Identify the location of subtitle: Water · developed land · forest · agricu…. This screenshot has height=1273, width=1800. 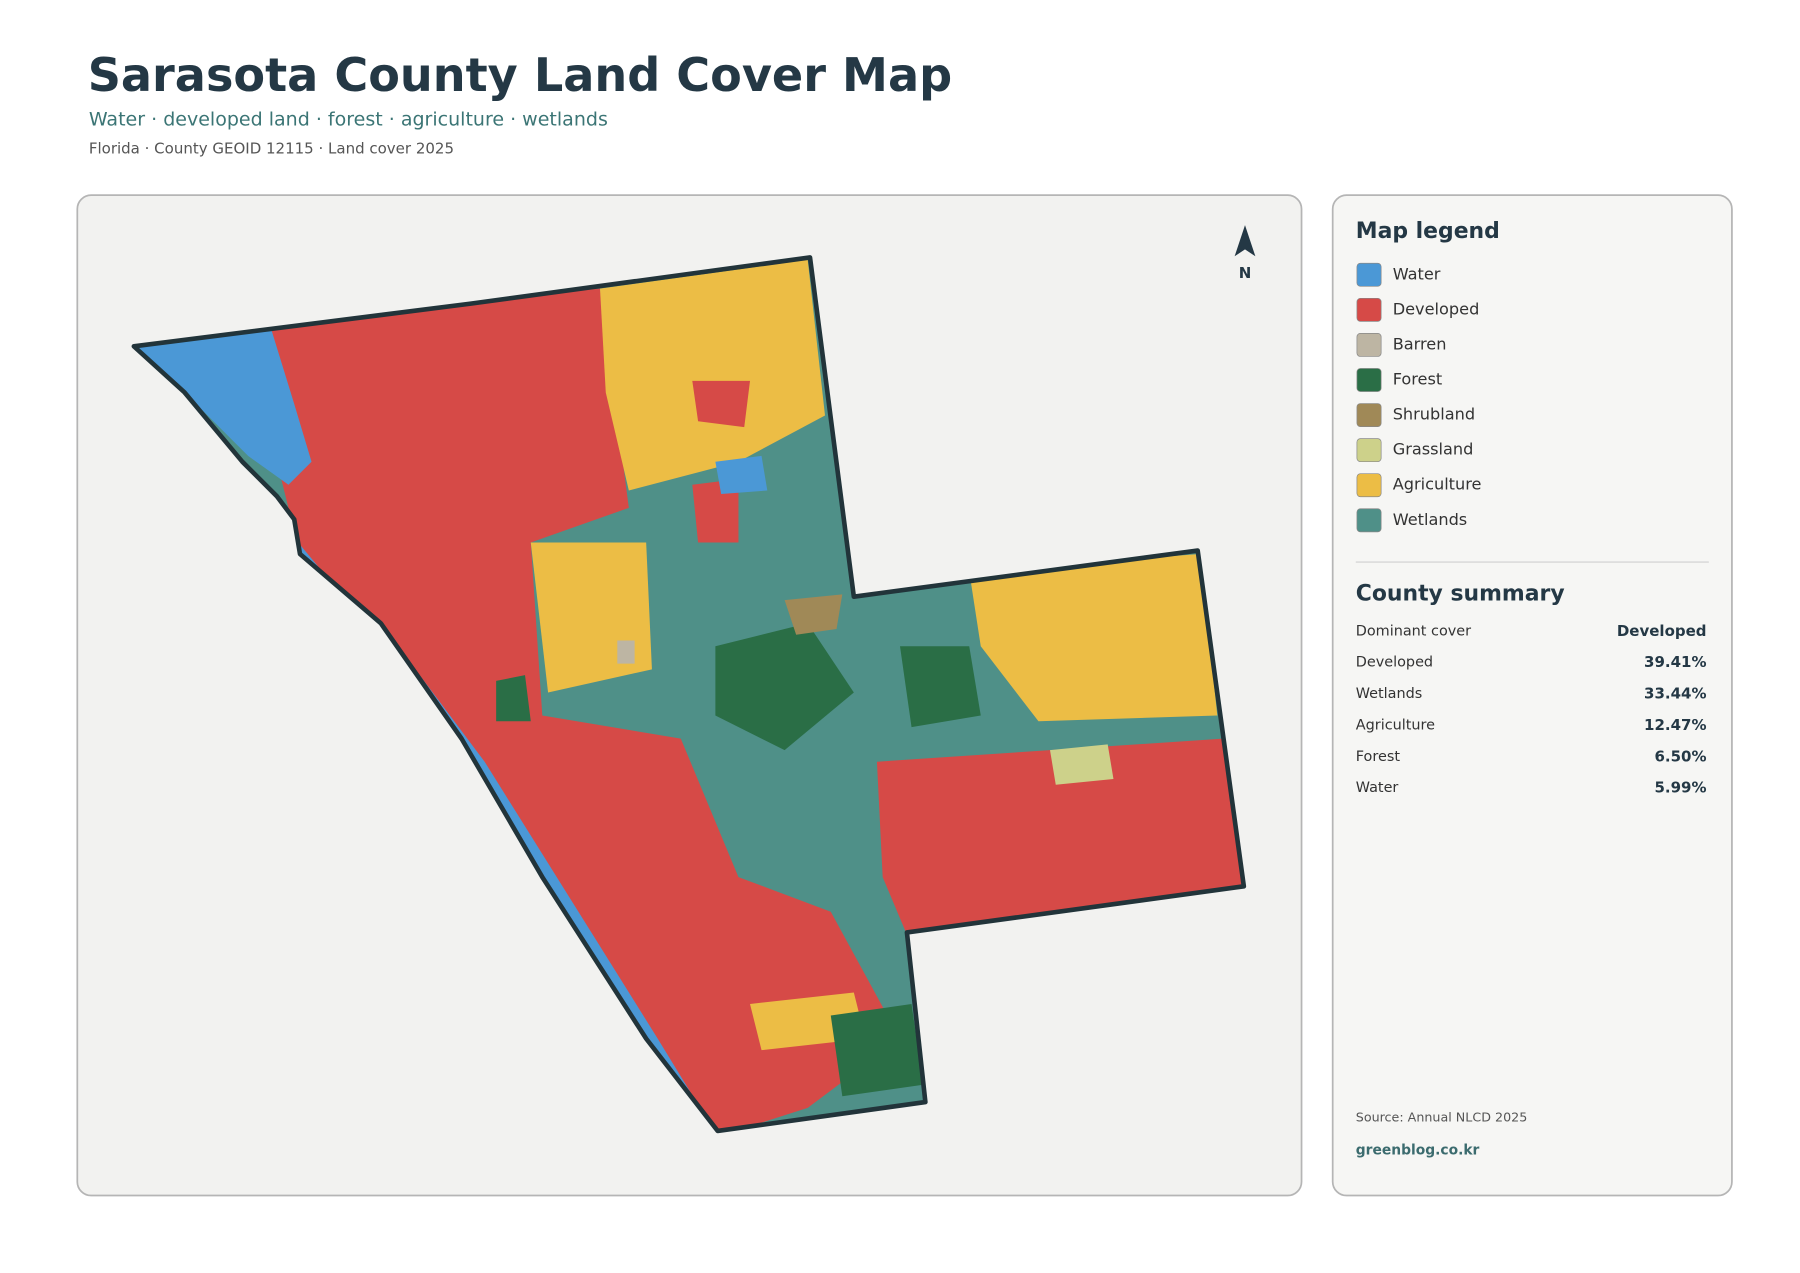
(348, 120).